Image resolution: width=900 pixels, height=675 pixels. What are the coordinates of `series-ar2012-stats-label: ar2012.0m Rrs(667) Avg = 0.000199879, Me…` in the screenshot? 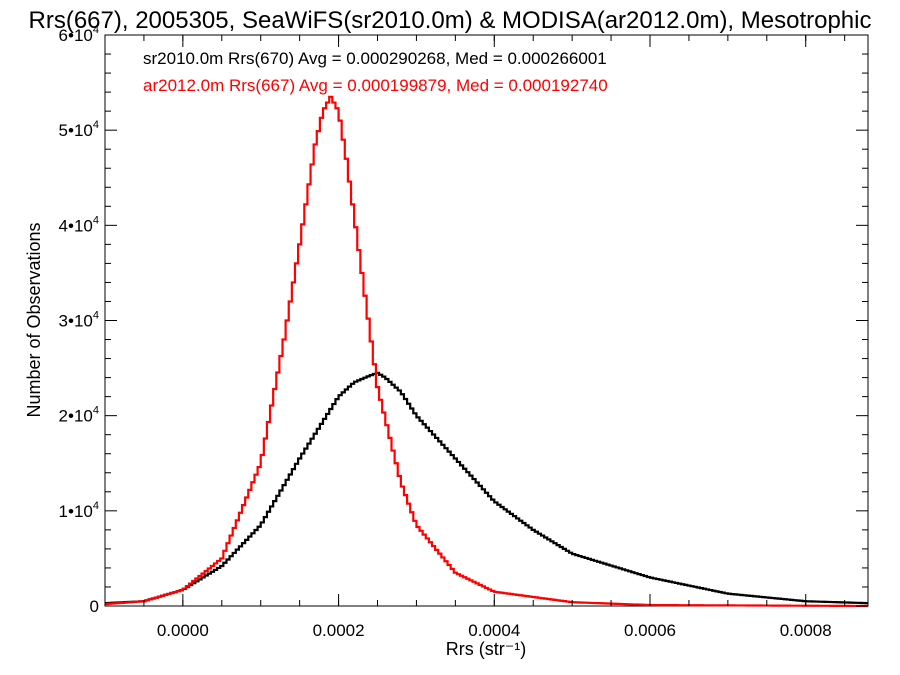 It's located at (375, 85).